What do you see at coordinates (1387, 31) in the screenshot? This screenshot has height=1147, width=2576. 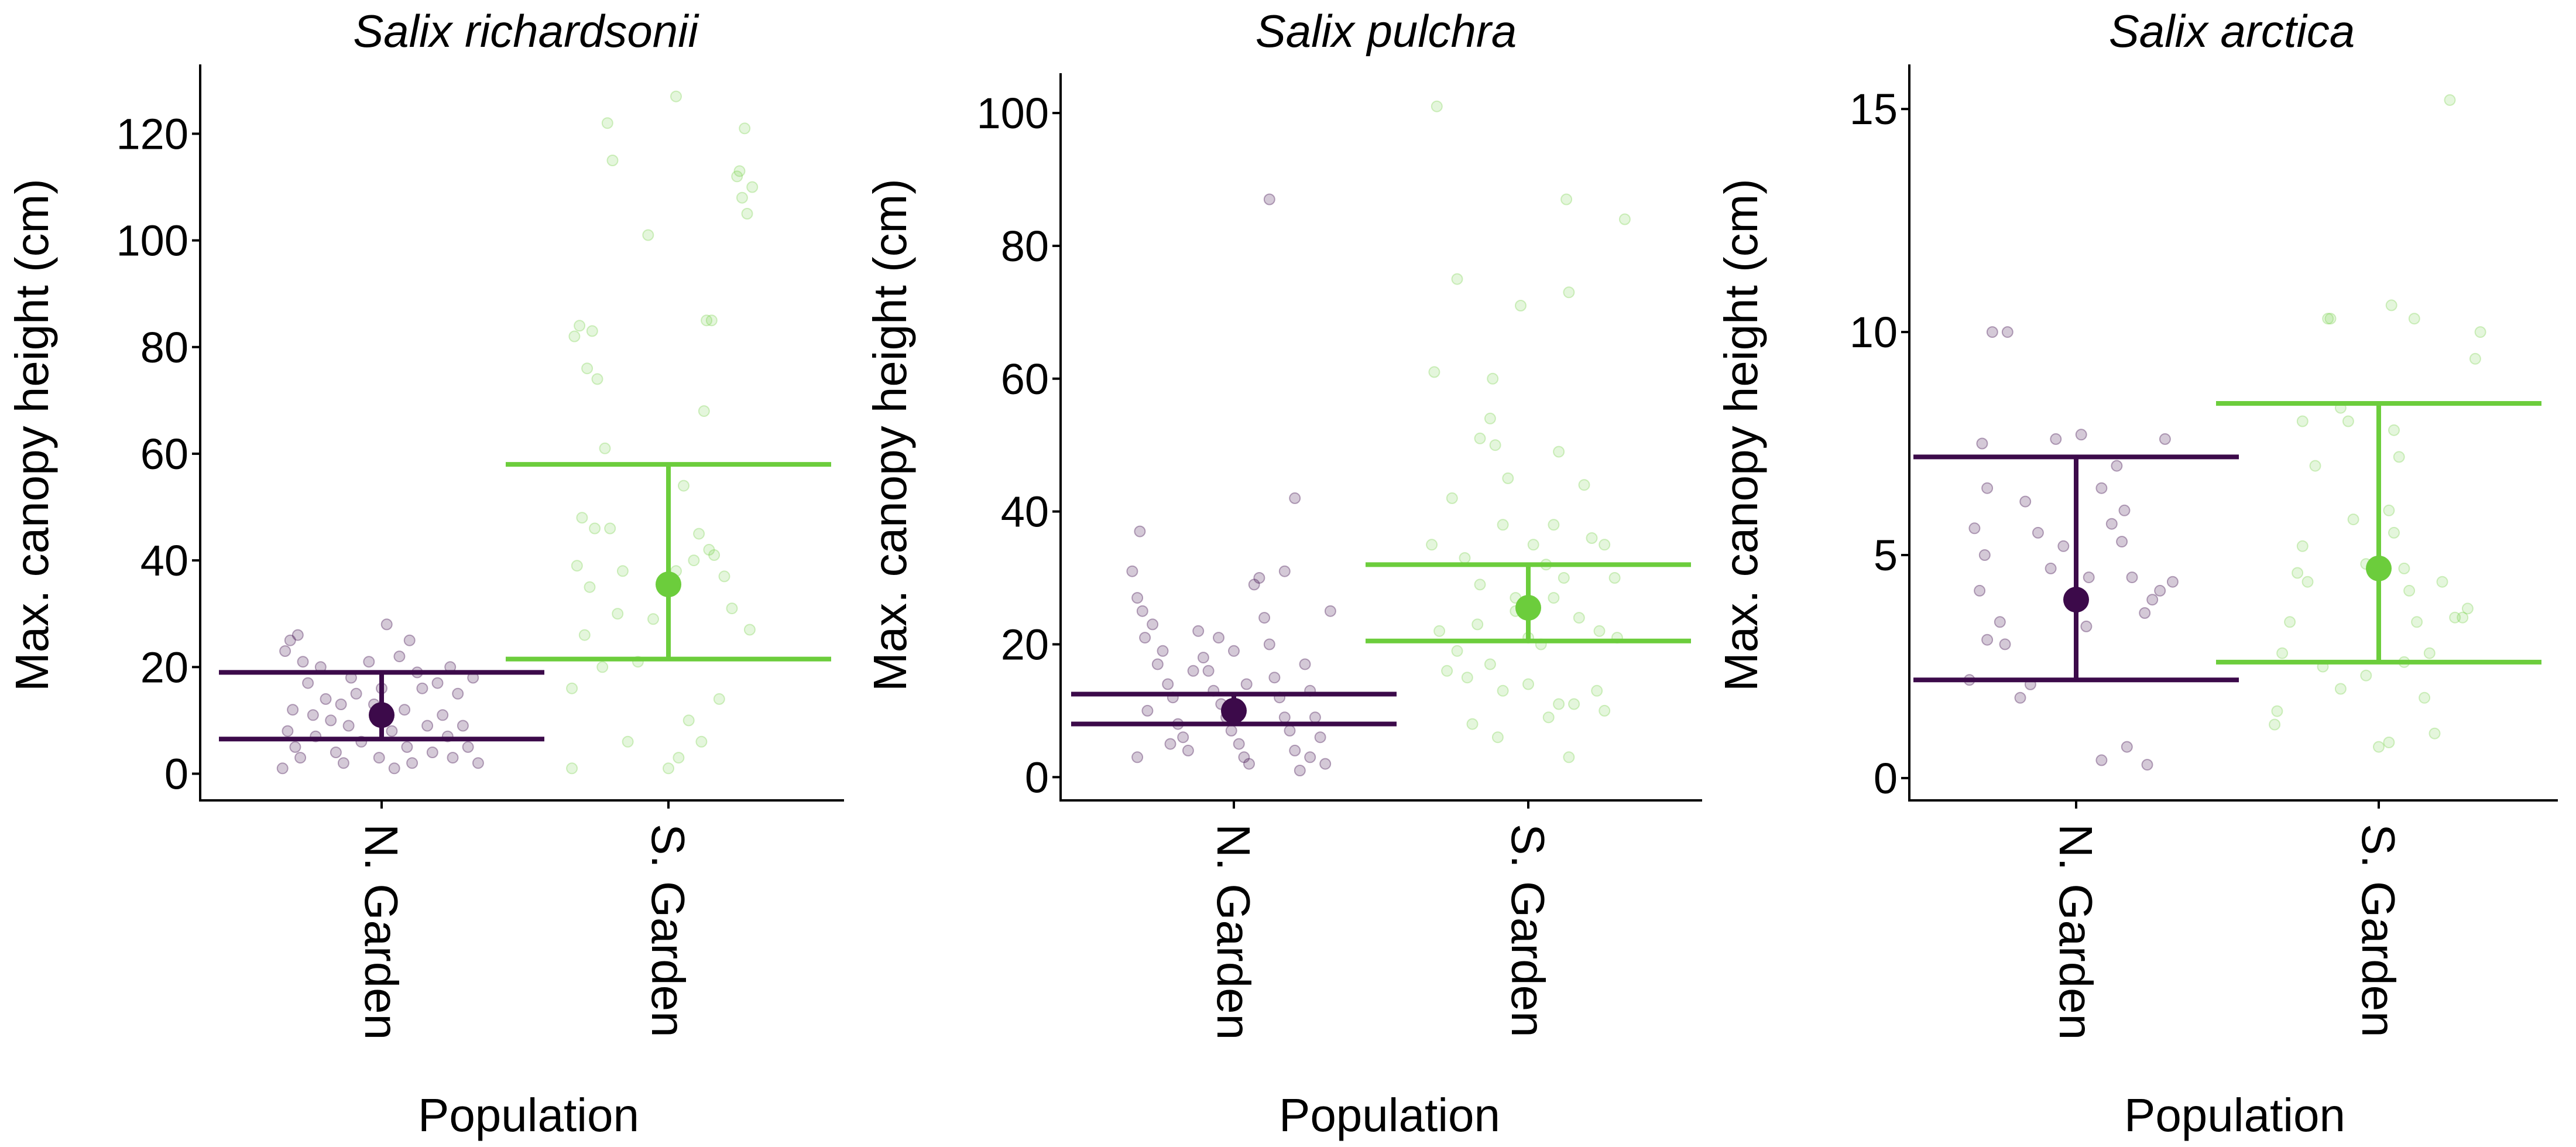 I see `panel-title: Salix pulchra` at bounding box center [1387, 31].